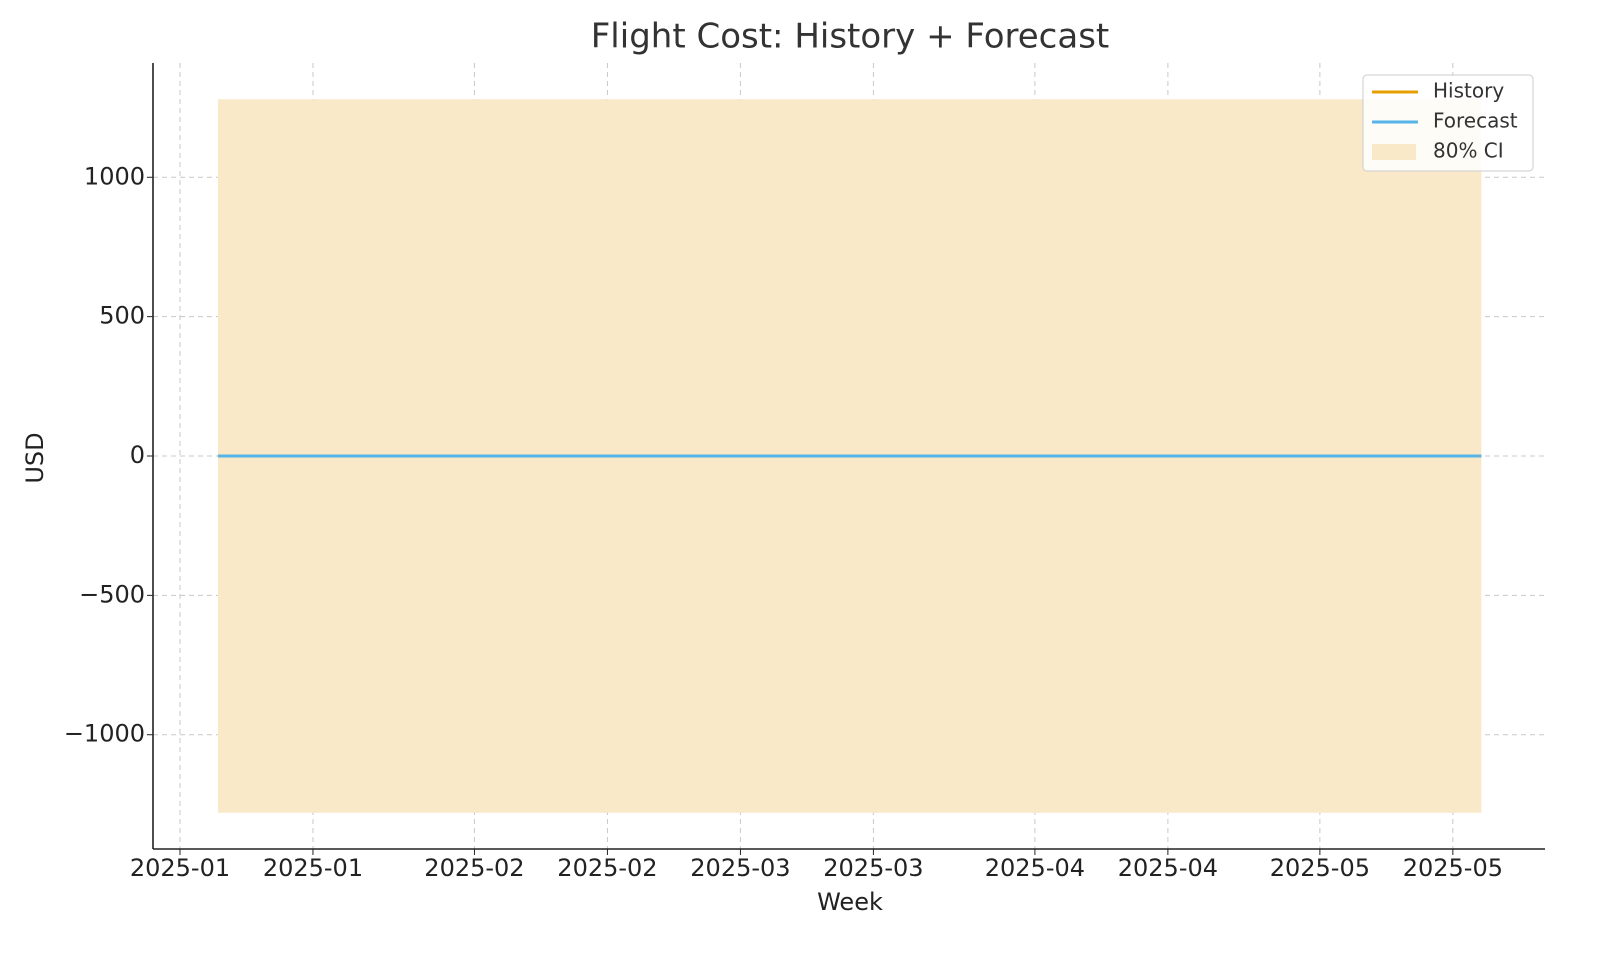  What do you see at coordinates (104, 734) in the screenshot?
I see `y-tick-label: −1000` at bounding box center [104, 734].